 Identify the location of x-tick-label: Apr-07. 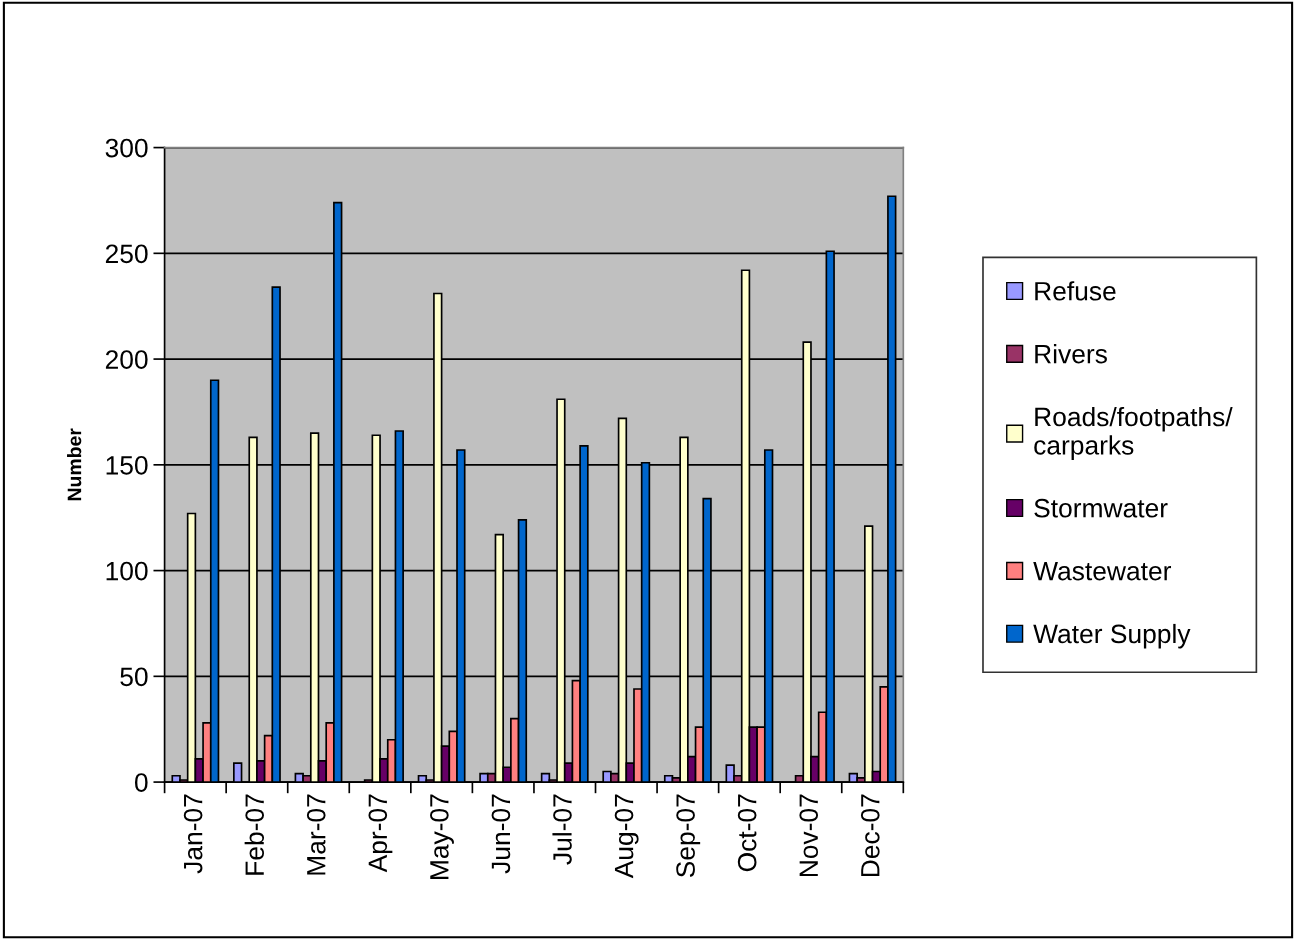
(380, 833).